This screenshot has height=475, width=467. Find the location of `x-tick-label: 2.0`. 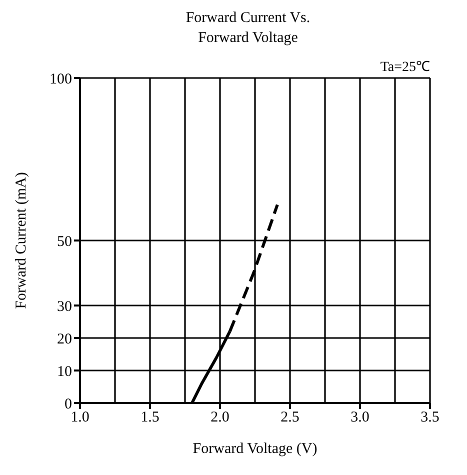

x-tick-label: 2.0 is located at coordinates (220, 418).